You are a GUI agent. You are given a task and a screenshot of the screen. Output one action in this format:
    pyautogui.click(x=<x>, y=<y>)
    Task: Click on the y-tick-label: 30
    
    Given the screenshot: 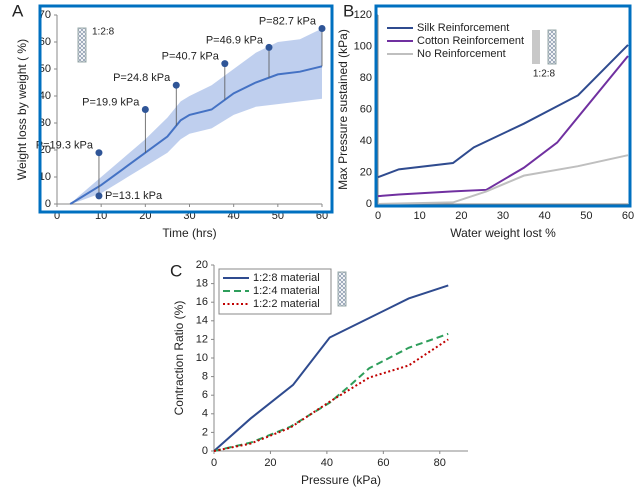 What is the action you would take?
    pyautogui.click(x=45, y=123)
    